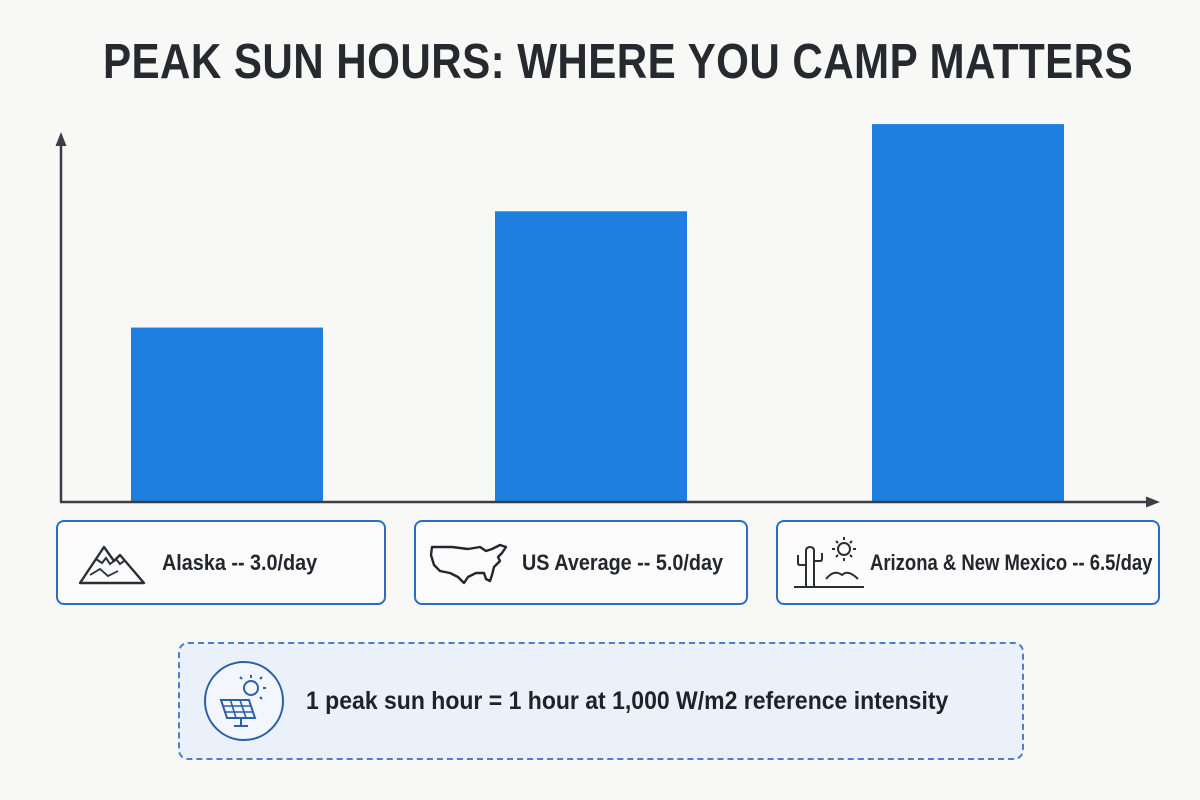 The height and width of the screenshot is (800, 1200). Describe the element at coordinates (1153, 502) in the screenshot. I see `x-axis-arrow` at that location.